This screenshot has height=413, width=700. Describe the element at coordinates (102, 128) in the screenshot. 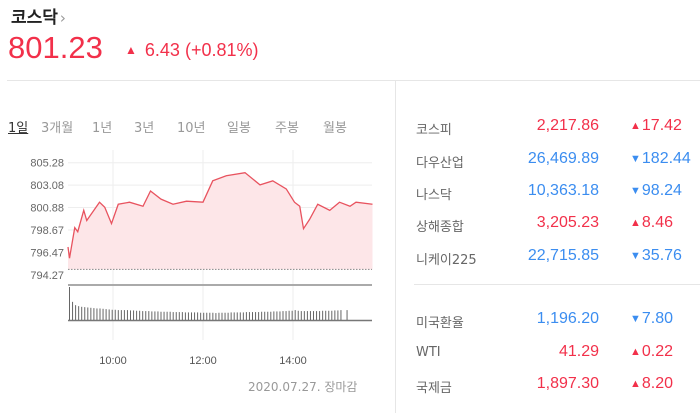

I see `tab-1year: 1년` at that location.